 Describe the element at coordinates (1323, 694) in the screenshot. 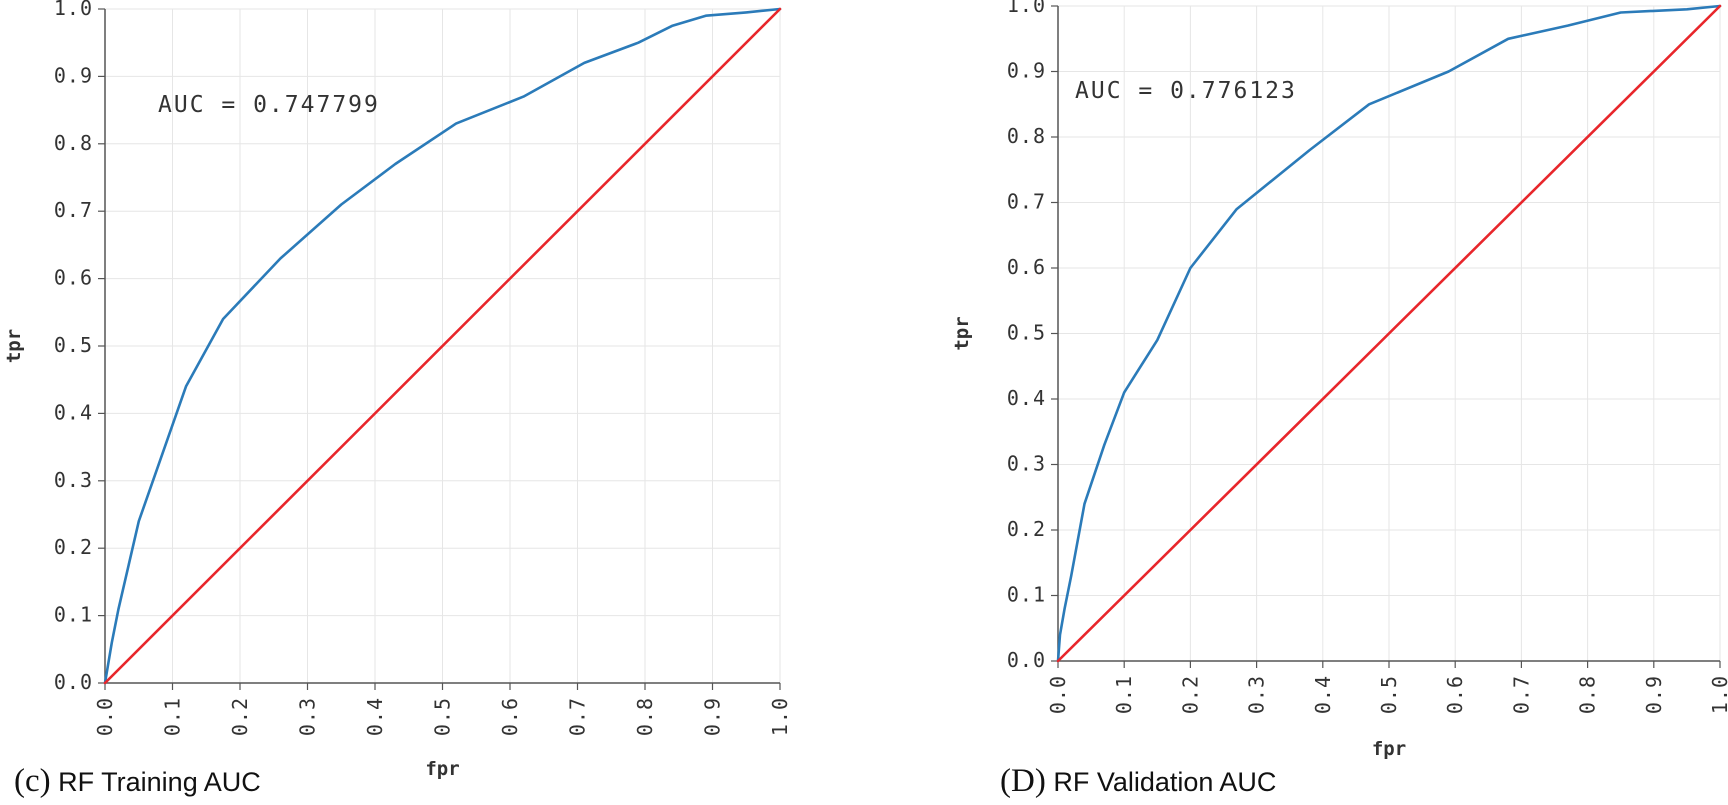

I see `validation-x-tick-label: 0.4` at that location.